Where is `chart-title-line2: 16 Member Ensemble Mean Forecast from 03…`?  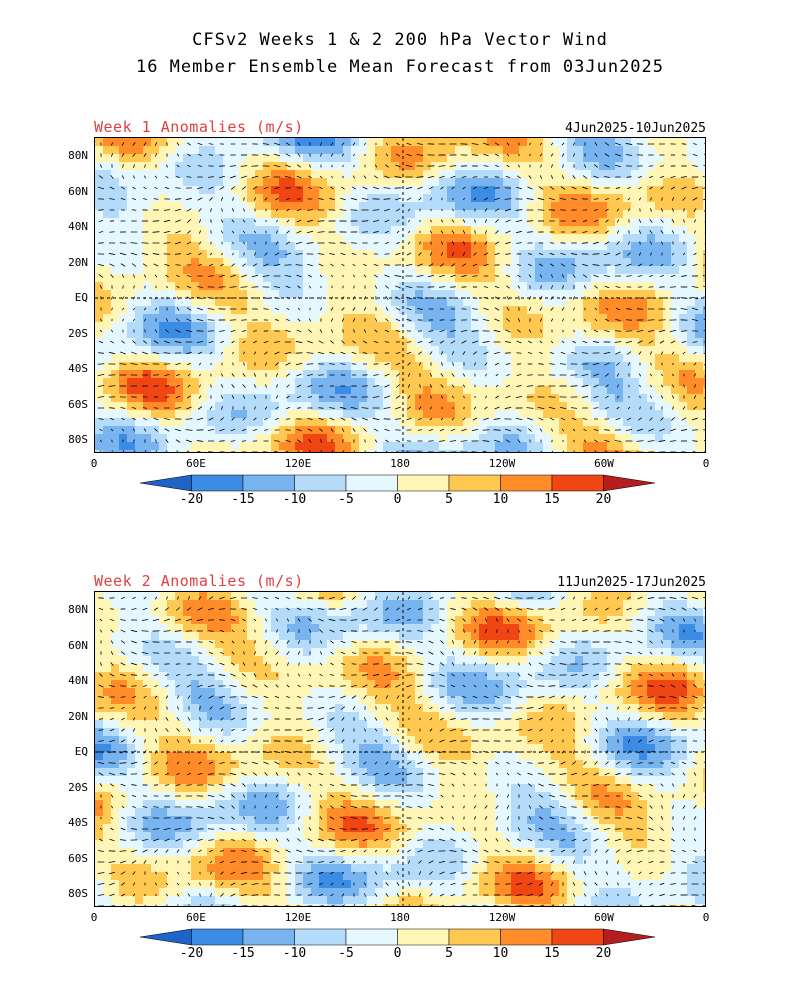
chart-title-line2: 16 Member Ensemble Mean Forecast from 03… is located at coordinates (400, 67).